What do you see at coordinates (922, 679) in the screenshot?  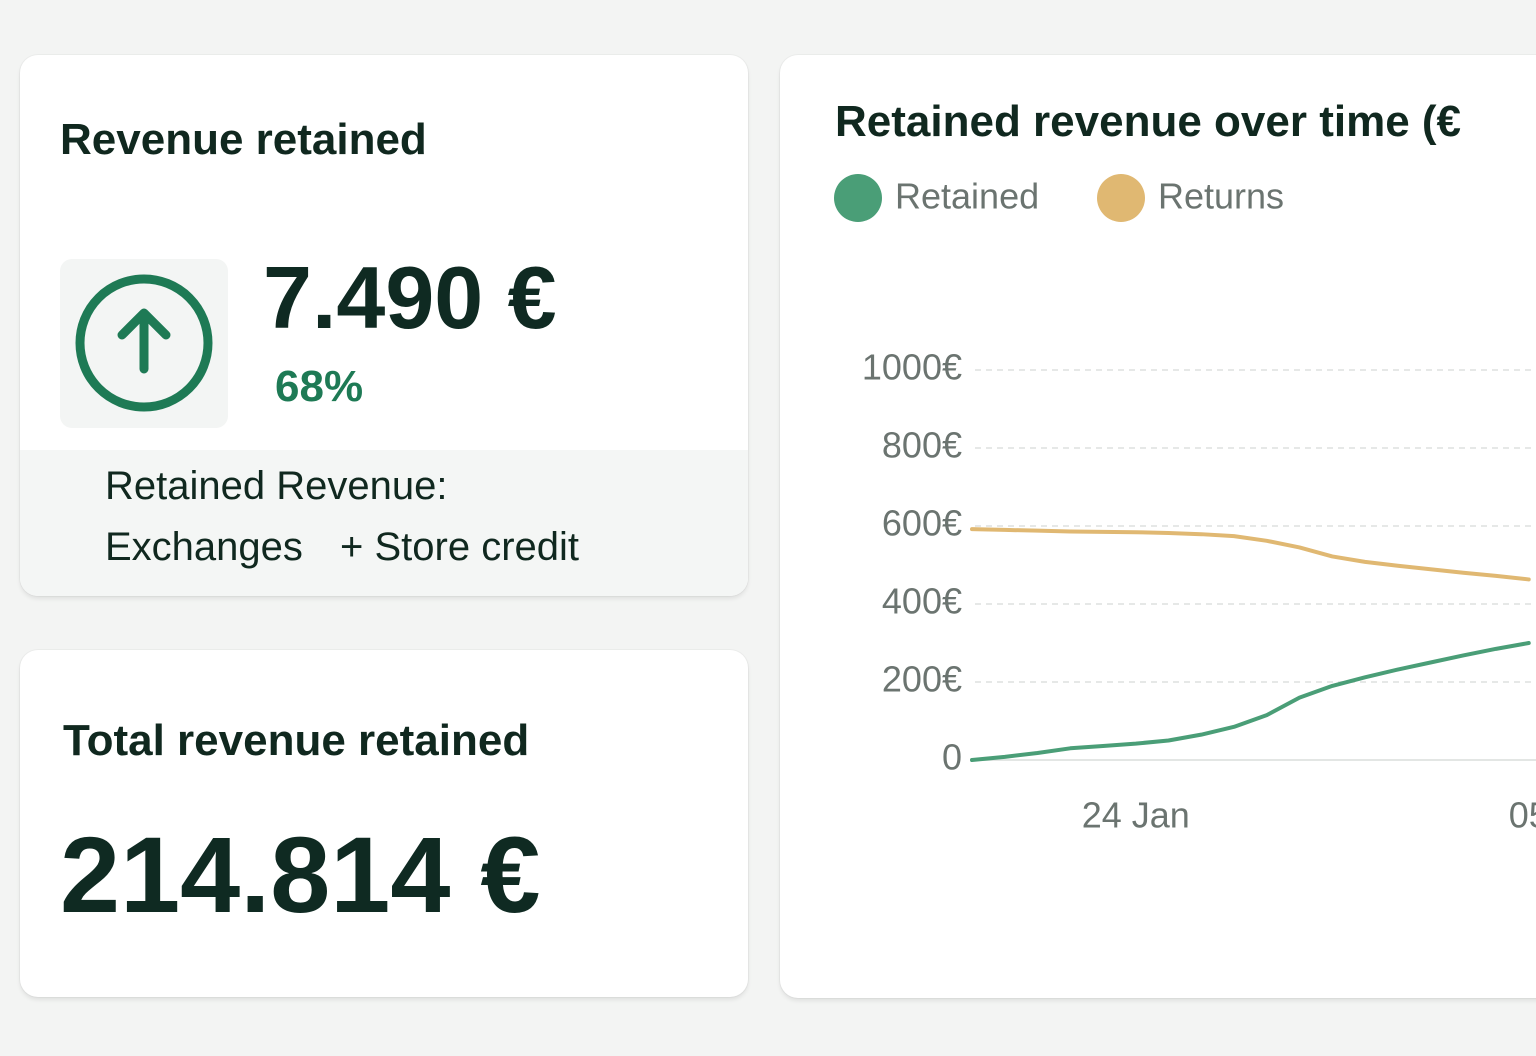 I see `y-tick-label: 200€` at bounding box center [922, 679].